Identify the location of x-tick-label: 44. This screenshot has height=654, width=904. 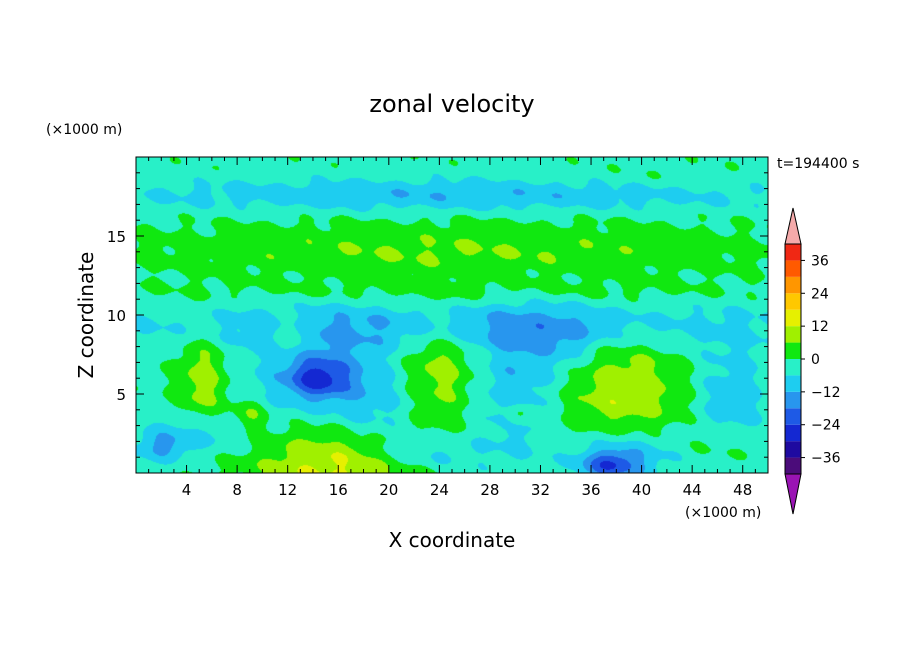
(692, 490).